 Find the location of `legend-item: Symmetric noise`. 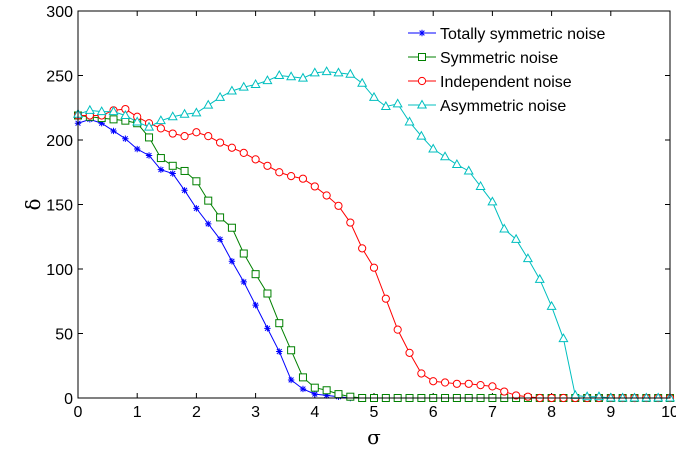

legend-item: Symmetric noise is located at coordinates (483, 58).